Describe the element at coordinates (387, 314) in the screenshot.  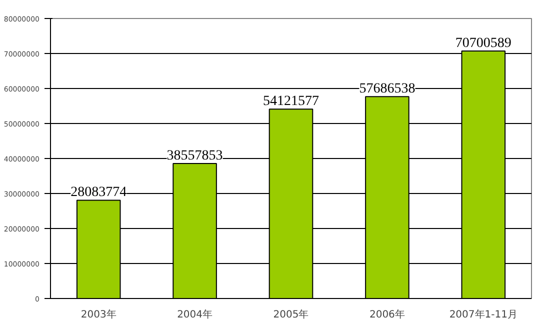
I see `x-tick-label: 2006年` at that location.